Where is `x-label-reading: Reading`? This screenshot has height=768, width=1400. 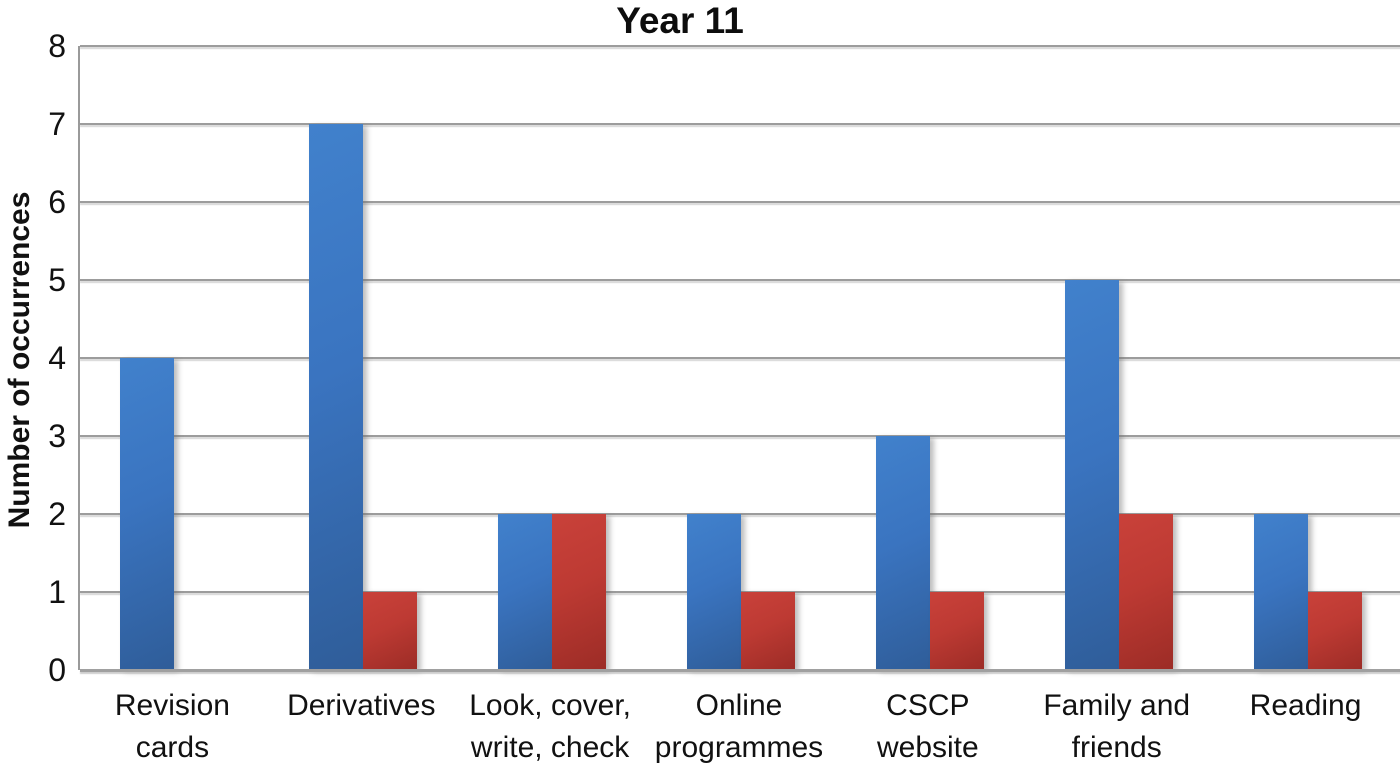 x-label-reading: Reading is located at coordinates (1305, 705).